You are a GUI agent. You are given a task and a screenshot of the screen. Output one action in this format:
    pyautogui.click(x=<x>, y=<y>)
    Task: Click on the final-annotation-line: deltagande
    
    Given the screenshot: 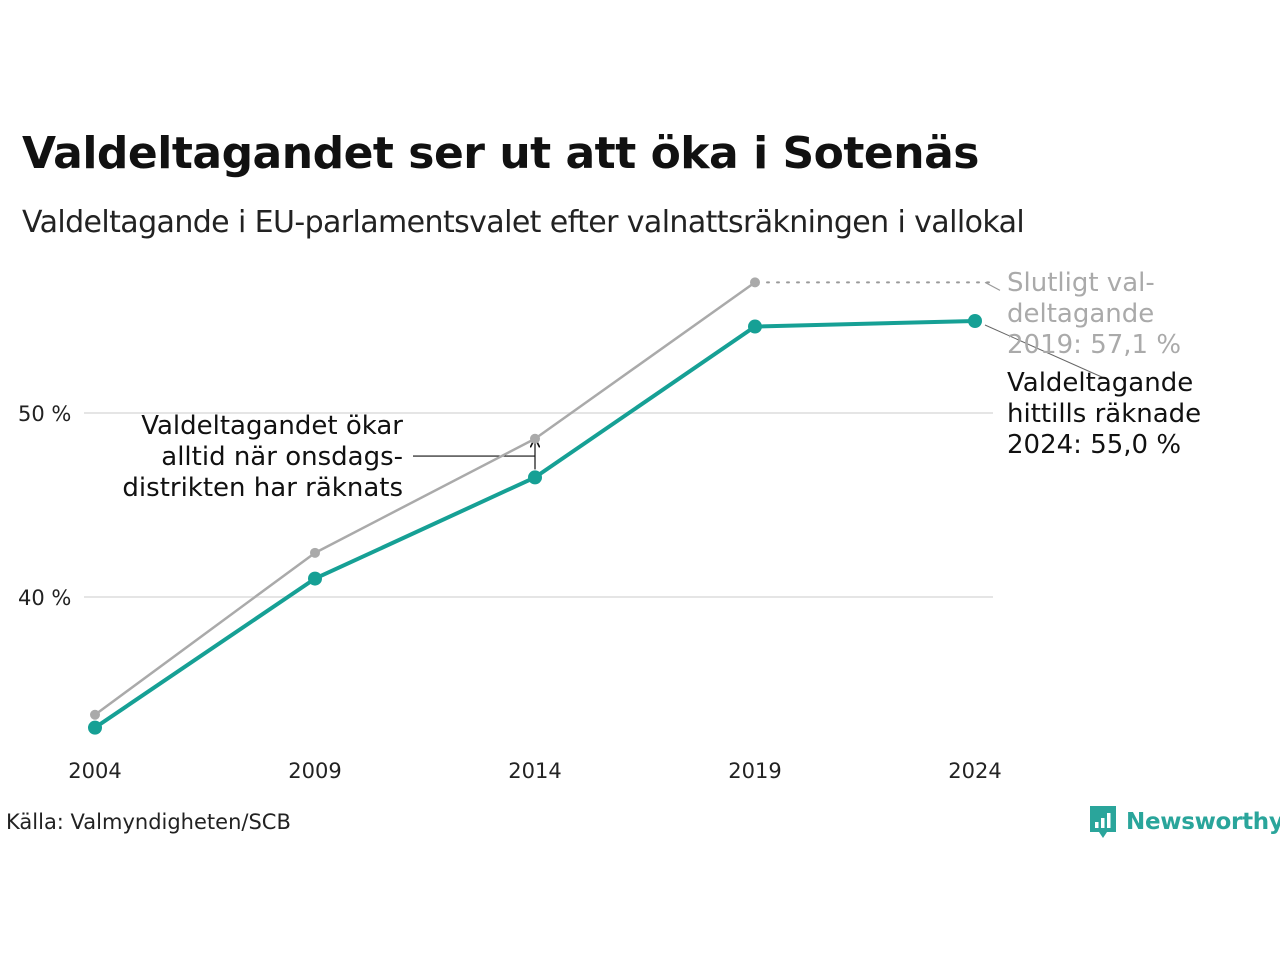 What is the action you would take?
    pyautogui.click(x=1080, y=314)
    